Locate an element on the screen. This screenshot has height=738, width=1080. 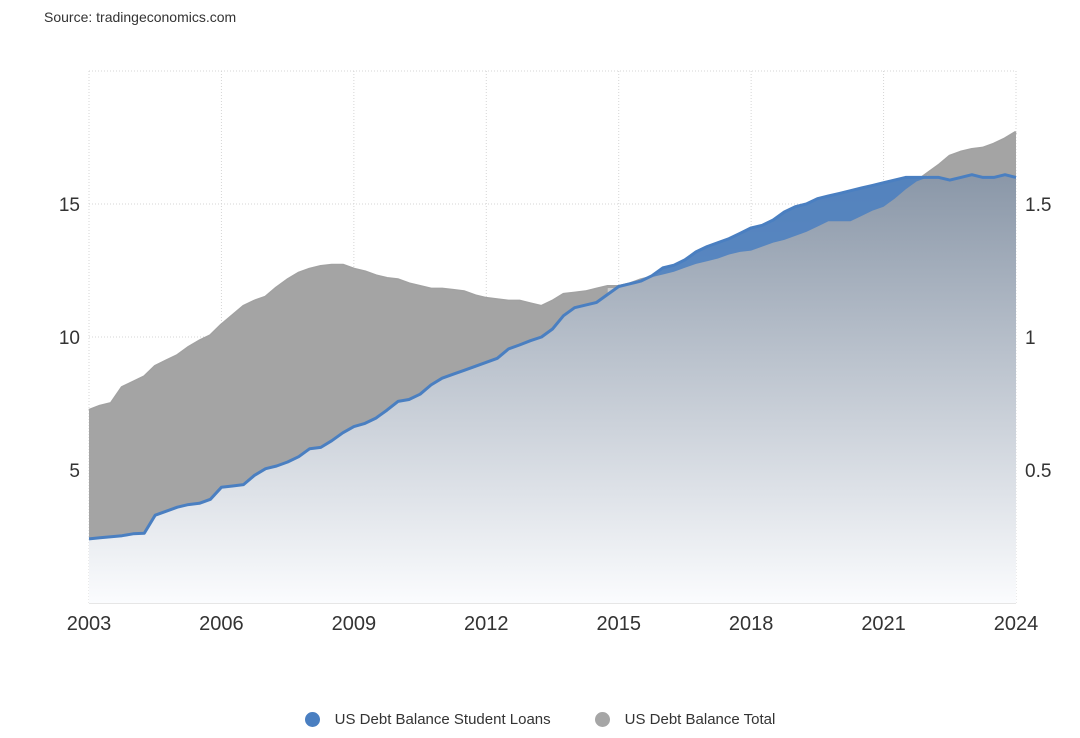
y-left-tick-label: 10 is located at coordinates (69, 338).